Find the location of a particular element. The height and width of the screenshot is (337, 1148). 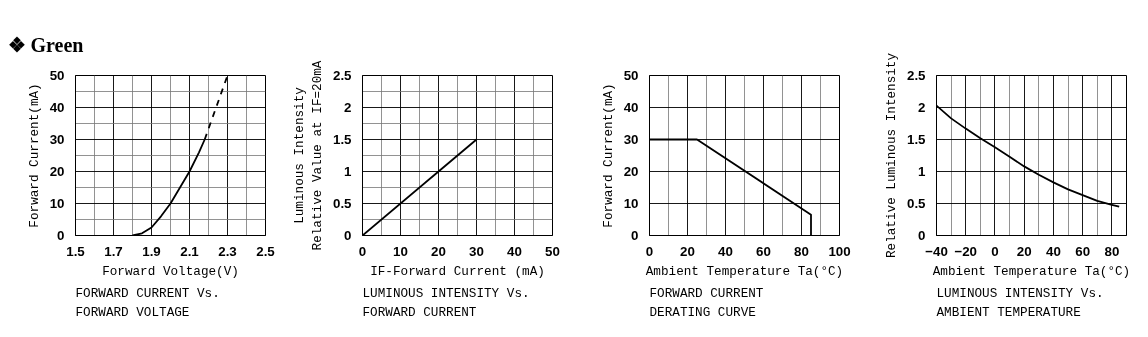

text: FORWARD CURRENT Vs. is located at coordinates (147, 293).